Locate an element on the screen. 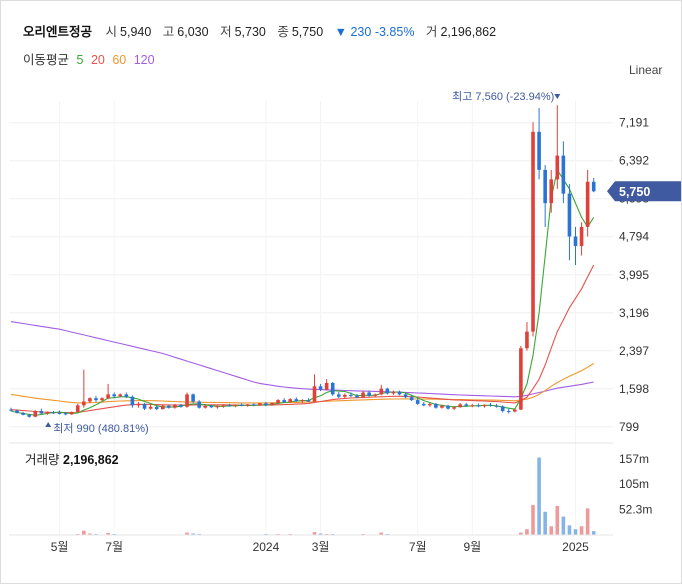  volume-tick-label: 105m is located at coordinates (634, 484).